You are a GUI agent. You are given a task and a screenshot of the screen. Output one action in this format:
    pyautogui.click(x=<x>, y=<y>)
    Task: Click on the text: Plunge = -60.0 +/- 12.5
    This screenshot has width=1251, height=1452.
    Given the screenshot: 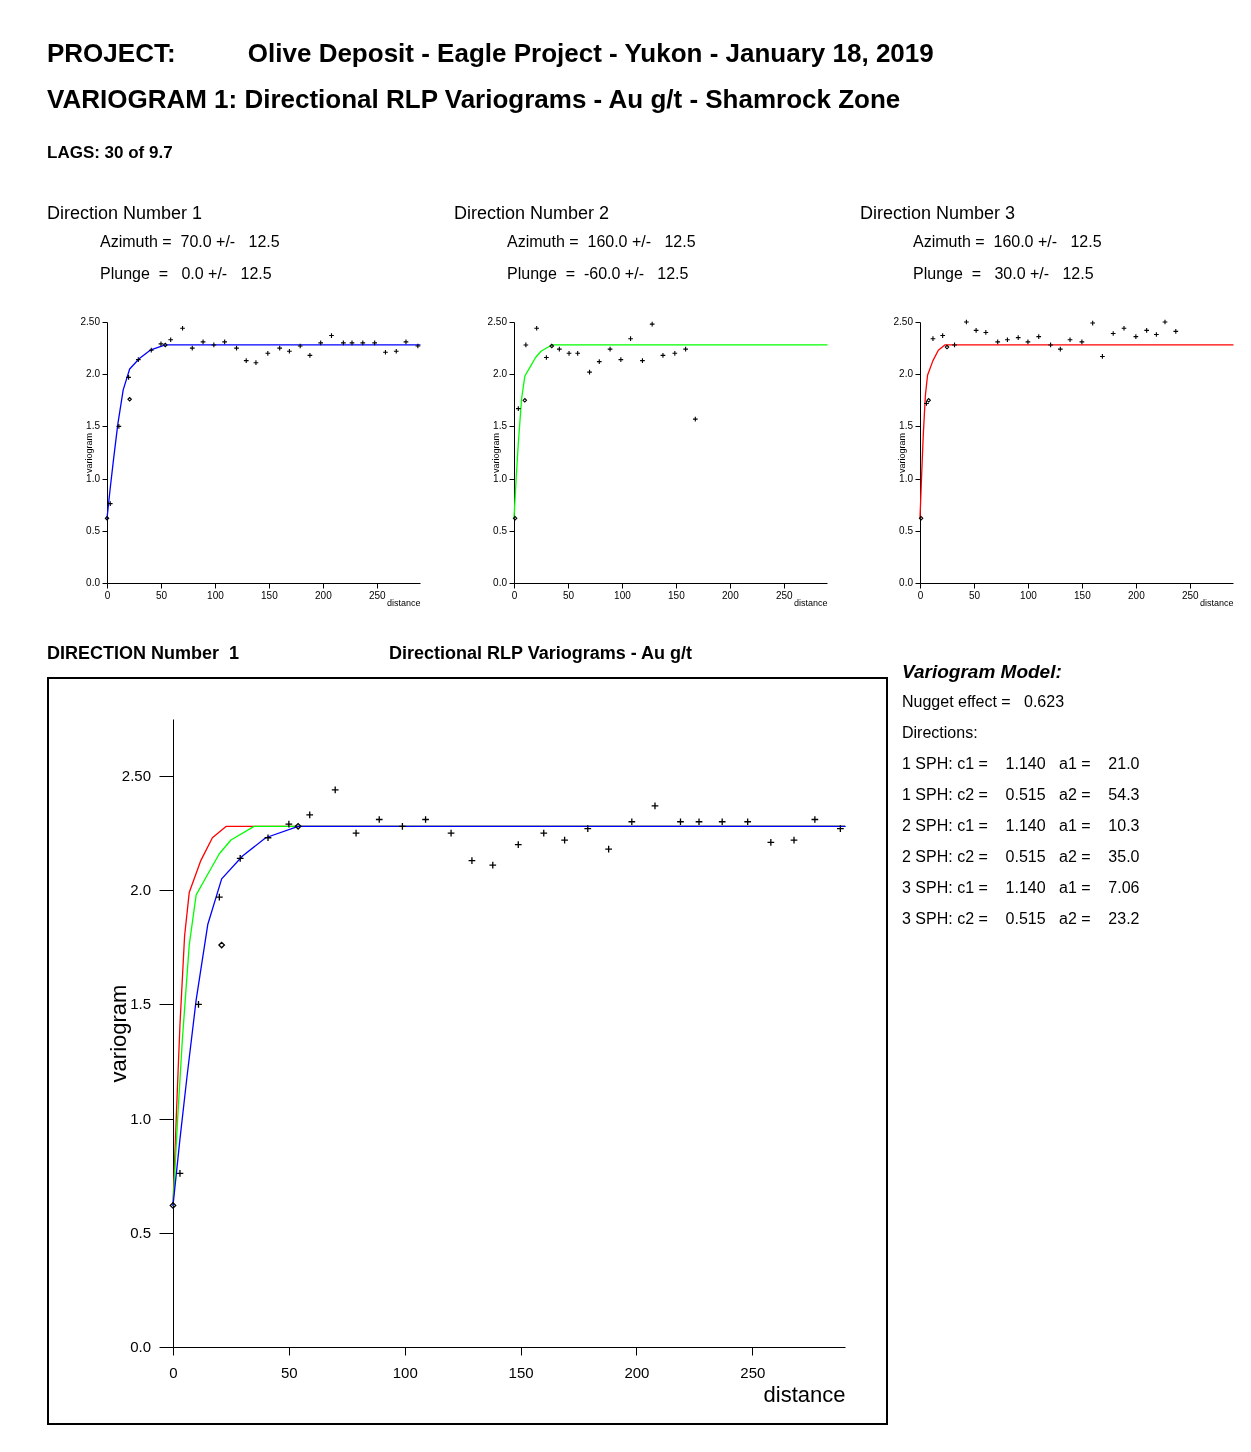 What is the action you would take?
    pyautogui.click(x=598, y=274)
    